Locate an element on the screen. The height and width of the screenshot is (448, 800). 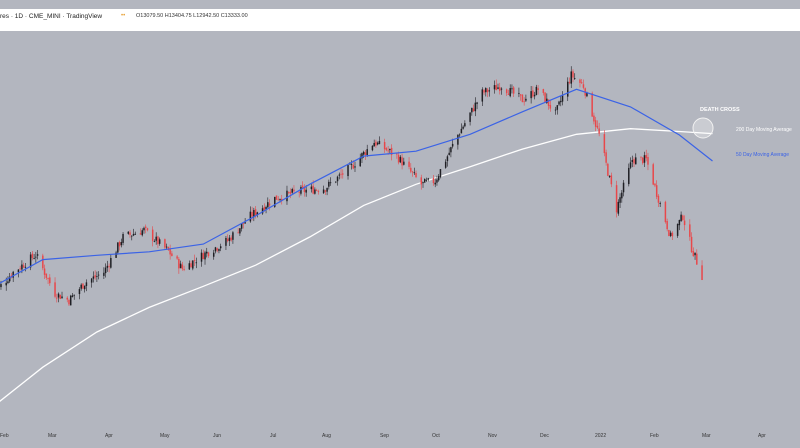
ma200-label: 200 Day Moving Average is located at coordinates (764, 130).